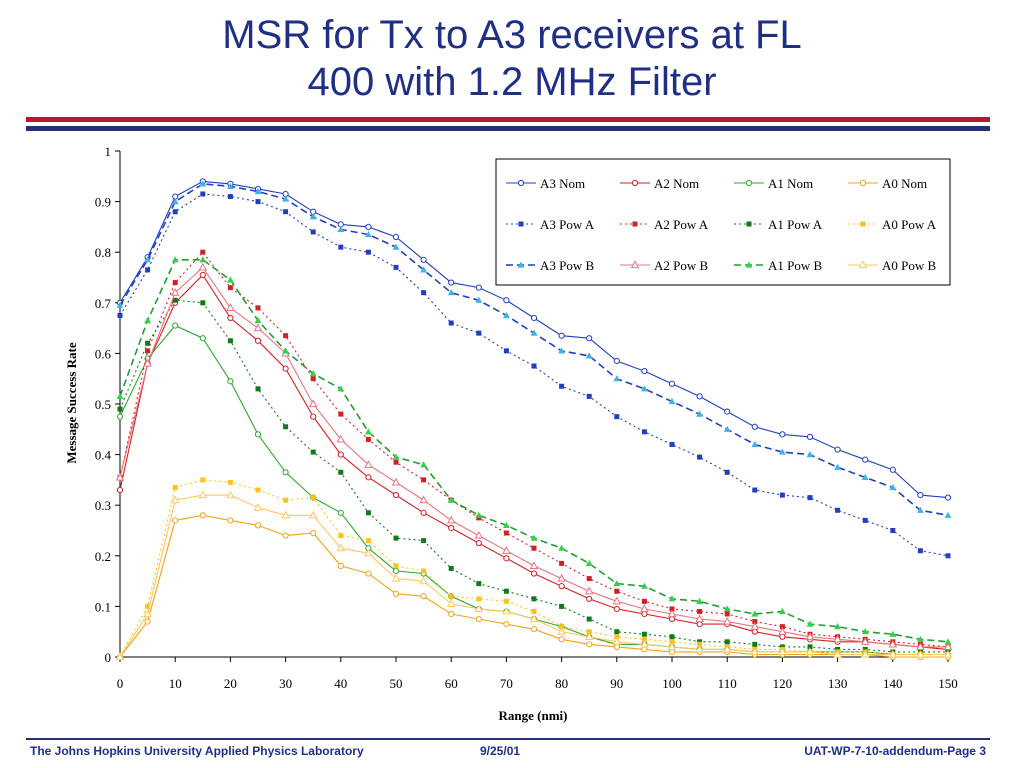 The image size is (1024, 768). Describe the element at coordinates (909, 224) in the screenshot. I see `legend-label: A0 Pow A` at that location.